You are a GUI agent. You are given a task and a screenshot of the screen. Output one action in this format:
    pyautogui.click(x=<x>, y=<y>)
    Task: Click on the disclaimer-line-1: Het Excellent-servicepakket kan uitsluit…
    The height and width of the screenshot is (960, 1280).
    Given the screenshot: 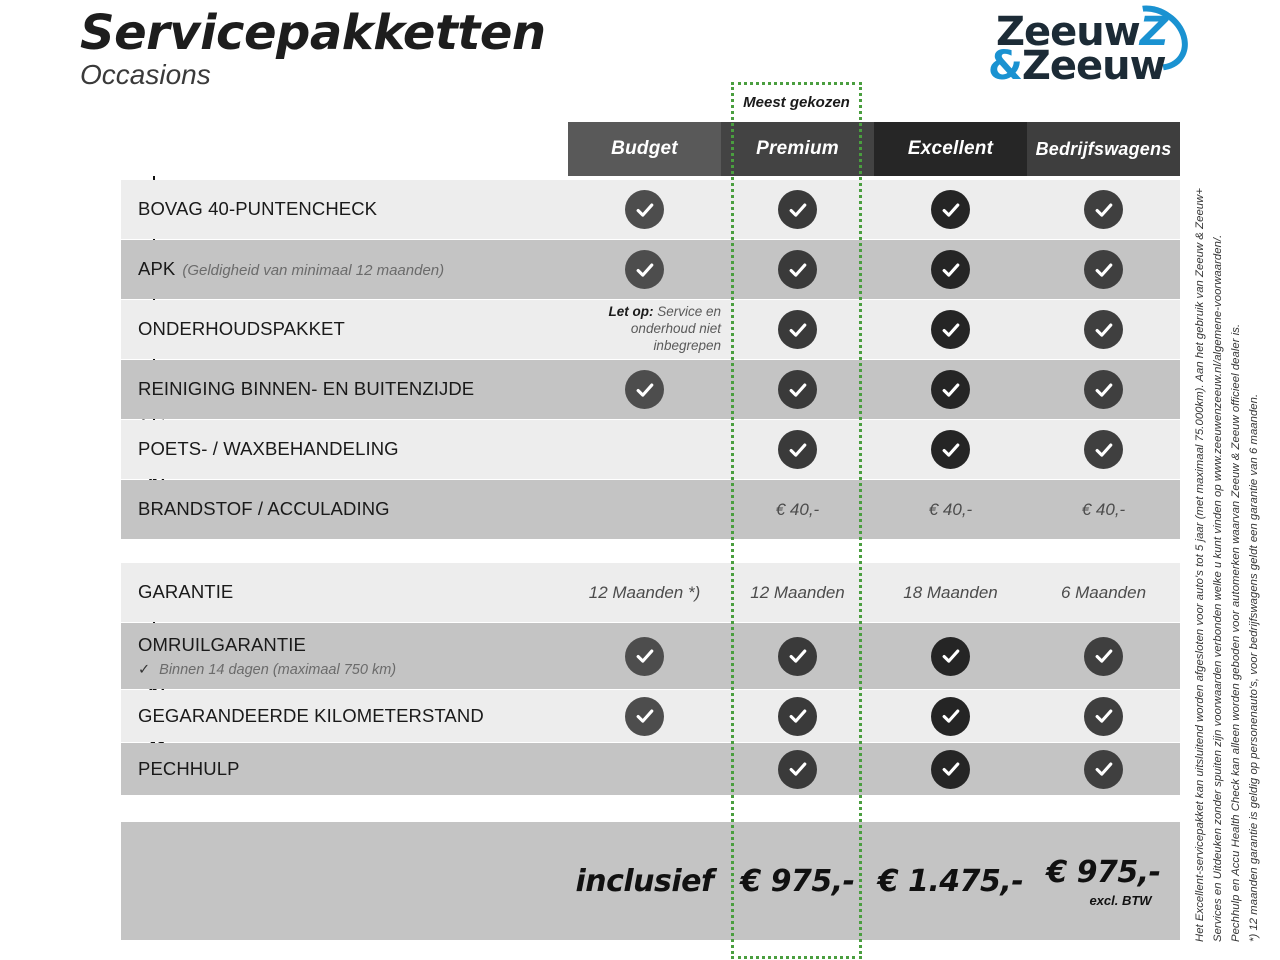 What is the action you would take?
    pyautogui.click(x=1200, y=565)
    